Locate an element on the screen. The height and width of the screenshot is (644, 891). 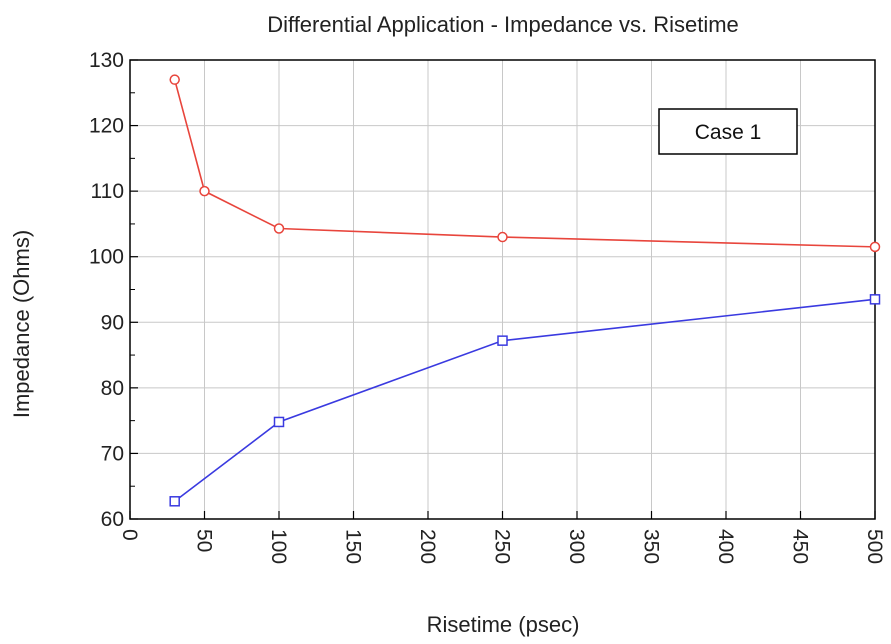
annotation-label: Case 1 is located at coordinates (728, 132).